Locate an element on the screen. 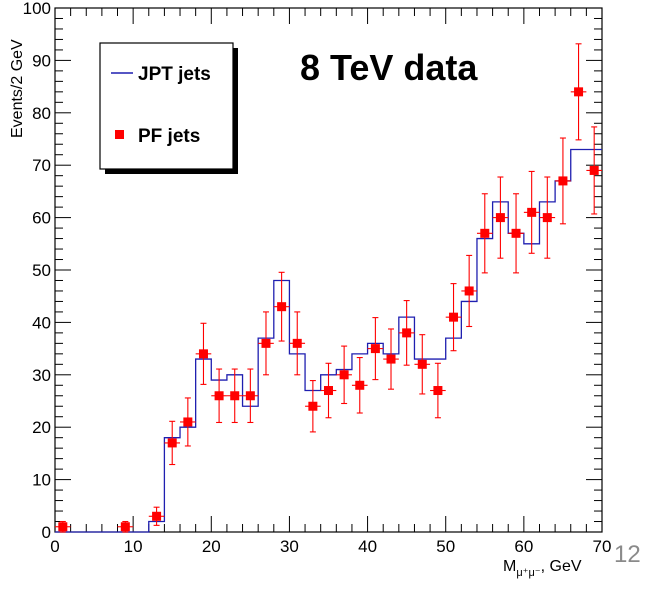  x-axis-title: Mμ⁺μ⁻, GeV is located at coordinates (542, 568).